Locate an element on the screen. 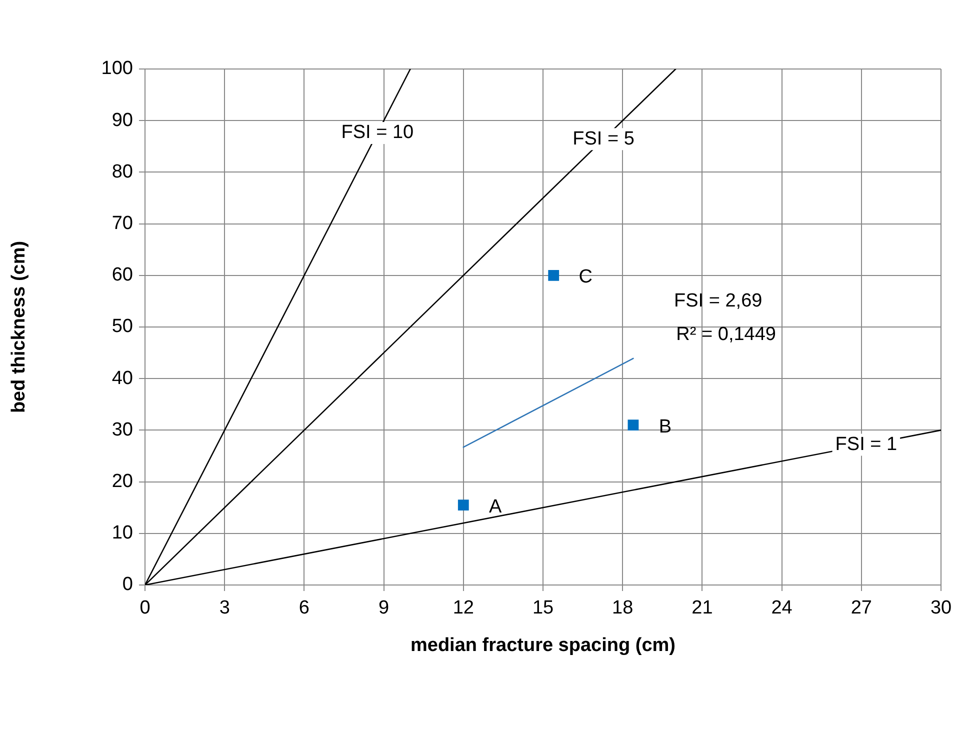 The width and height of the screenshot is (969, 742). y-tick-label: 30 is located at coordinates (122, 429).